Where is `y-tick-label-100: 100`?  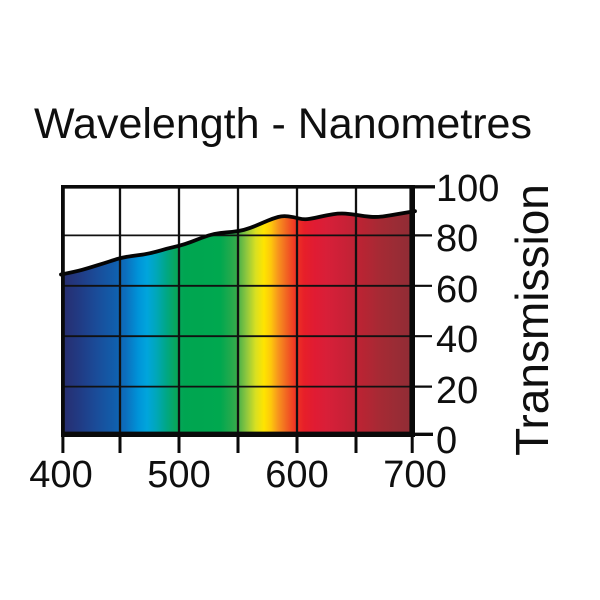 y-tick-label-100: 100 is located at coordinates (468, 189).